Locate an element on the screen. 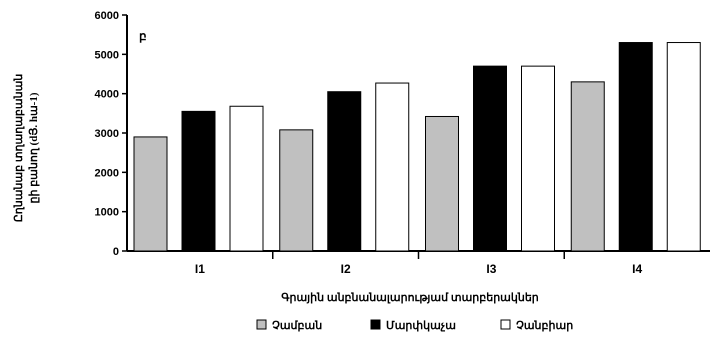  y-tick-label: 5000 is located at coordinates (107, 55).